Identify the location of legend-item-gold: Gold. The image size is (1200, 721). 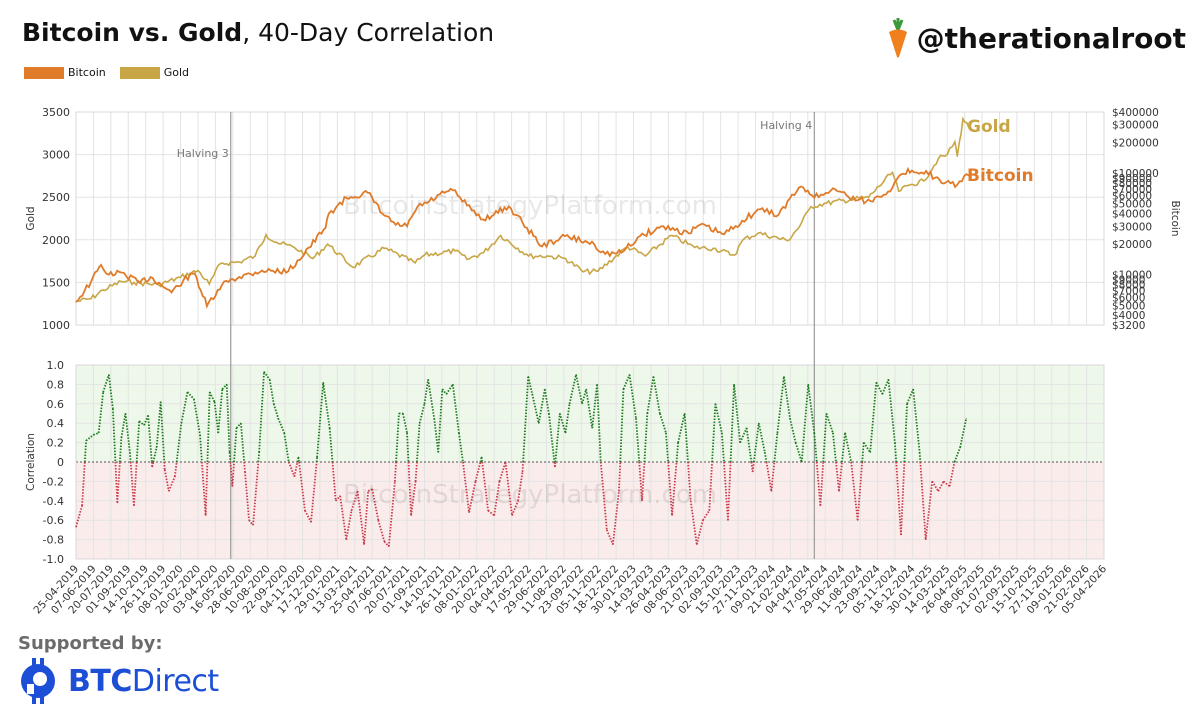
(154, 72).